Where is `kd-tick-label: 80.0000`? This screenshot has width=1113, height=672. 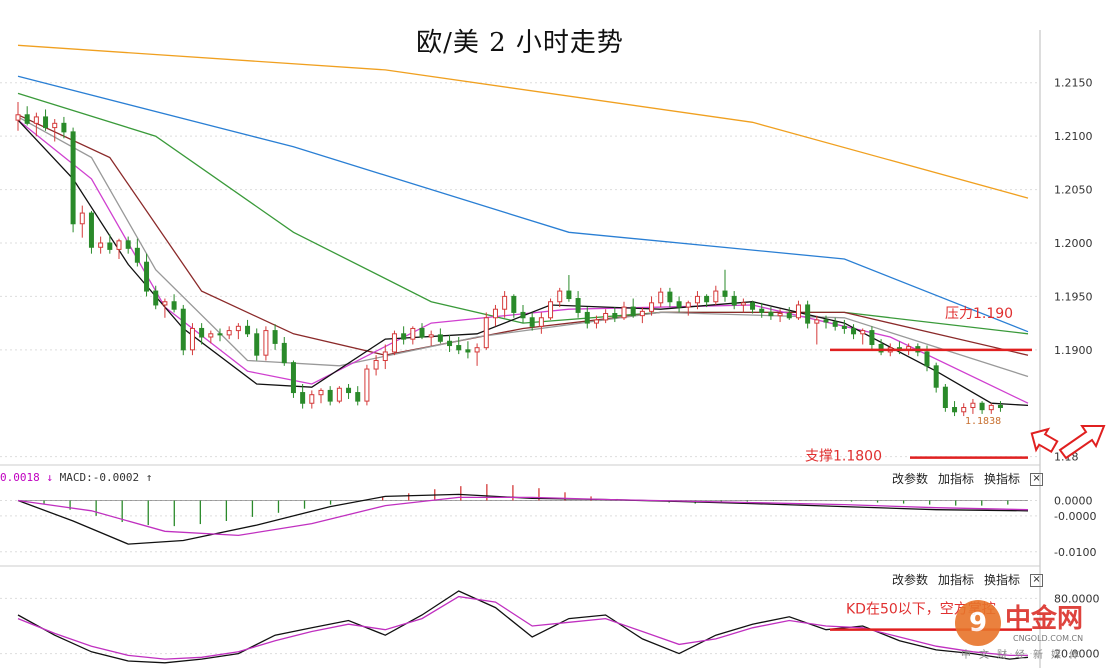
kd-tick-label: 80.0000 is located at coordinates (1077, 598).